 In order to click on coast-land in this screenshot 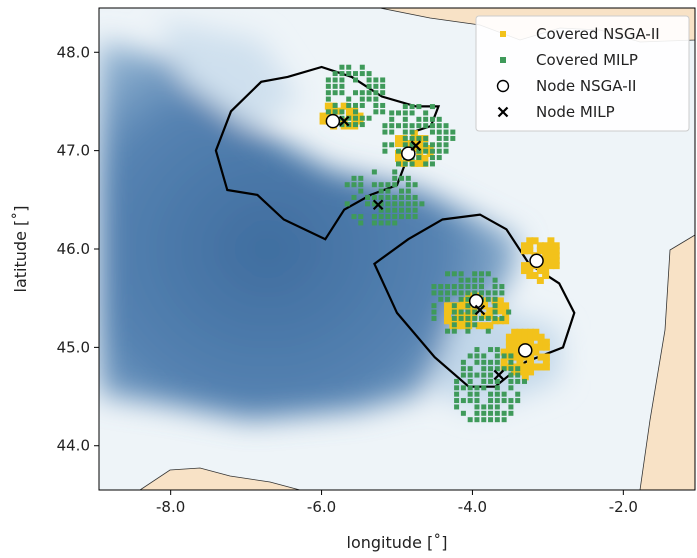, I will do `click(667, 362)`.